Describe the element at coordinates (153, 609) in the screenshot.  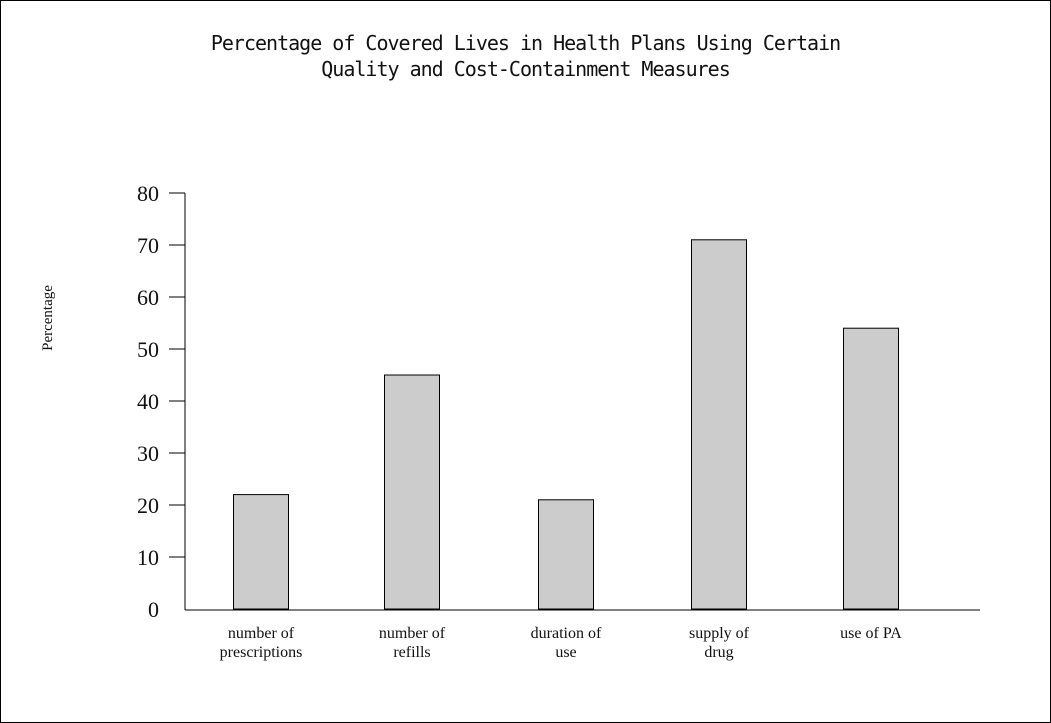
I see `y-tick-label: 0` at that location.